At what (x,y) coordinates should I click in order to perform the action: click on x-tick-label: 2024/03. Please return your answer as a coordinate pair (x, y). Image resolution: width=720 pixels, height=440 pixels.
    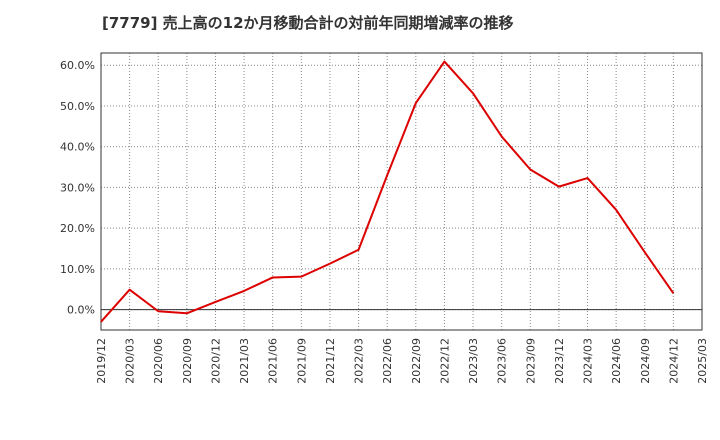
    Looking at the image, I should click on (588, 361).